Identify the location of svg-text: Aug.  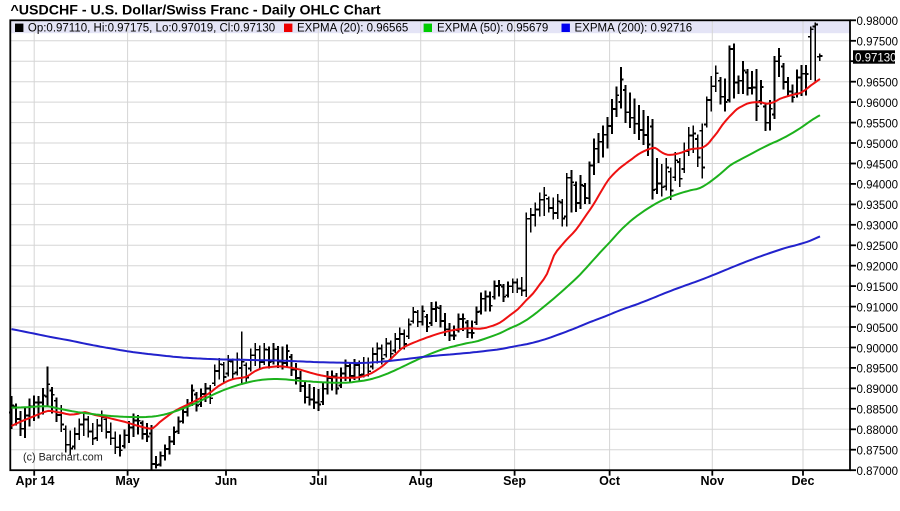
(421, 481).